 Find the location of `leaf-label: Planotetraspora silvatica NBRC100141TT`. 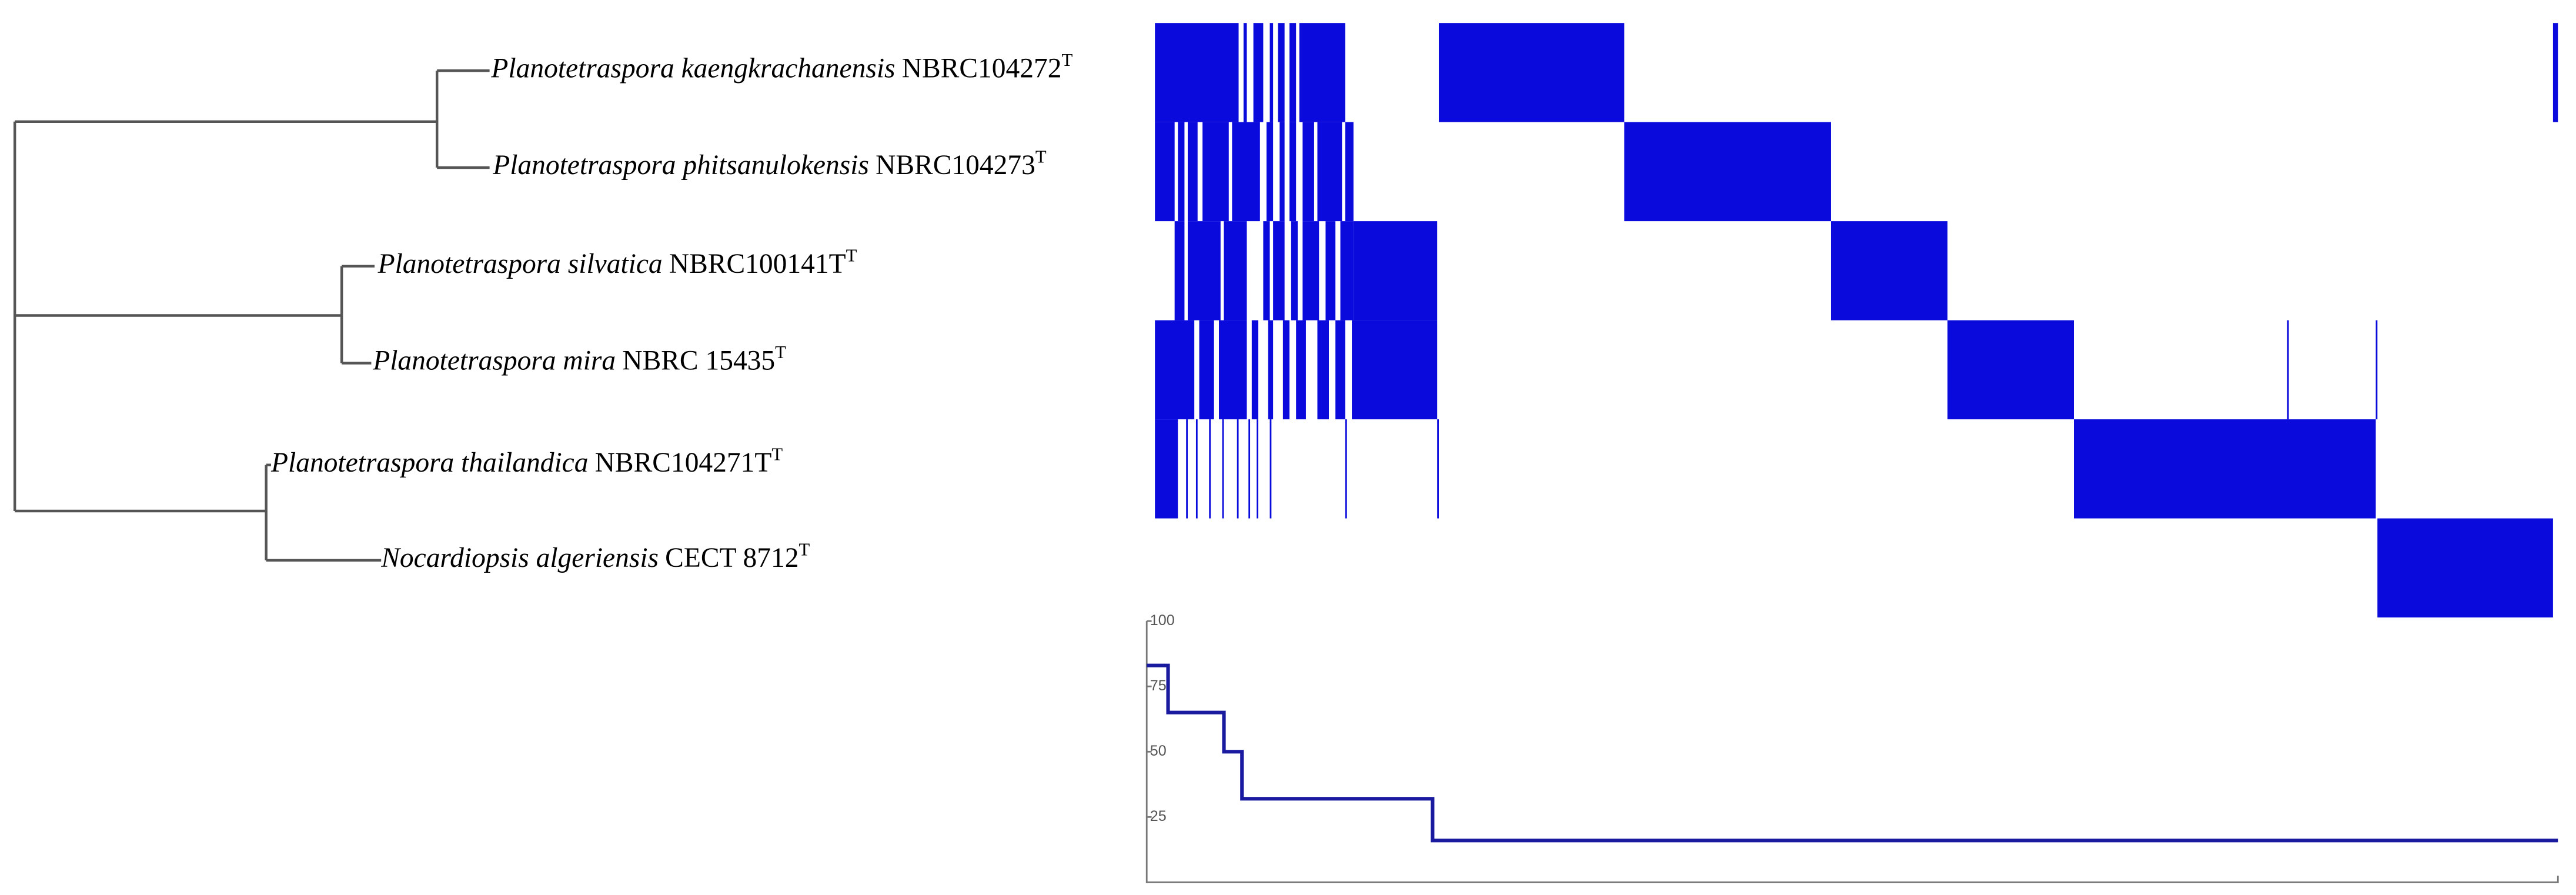

leaf-label: Planotetraspora silvatica NBRC100141TT is located at coordinates (617, 262).